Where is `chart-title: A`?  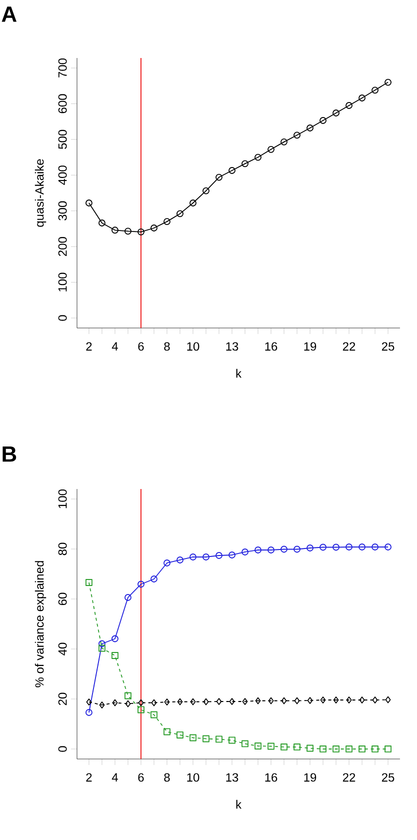 chart-title: A is located at coordinates (9, 14).